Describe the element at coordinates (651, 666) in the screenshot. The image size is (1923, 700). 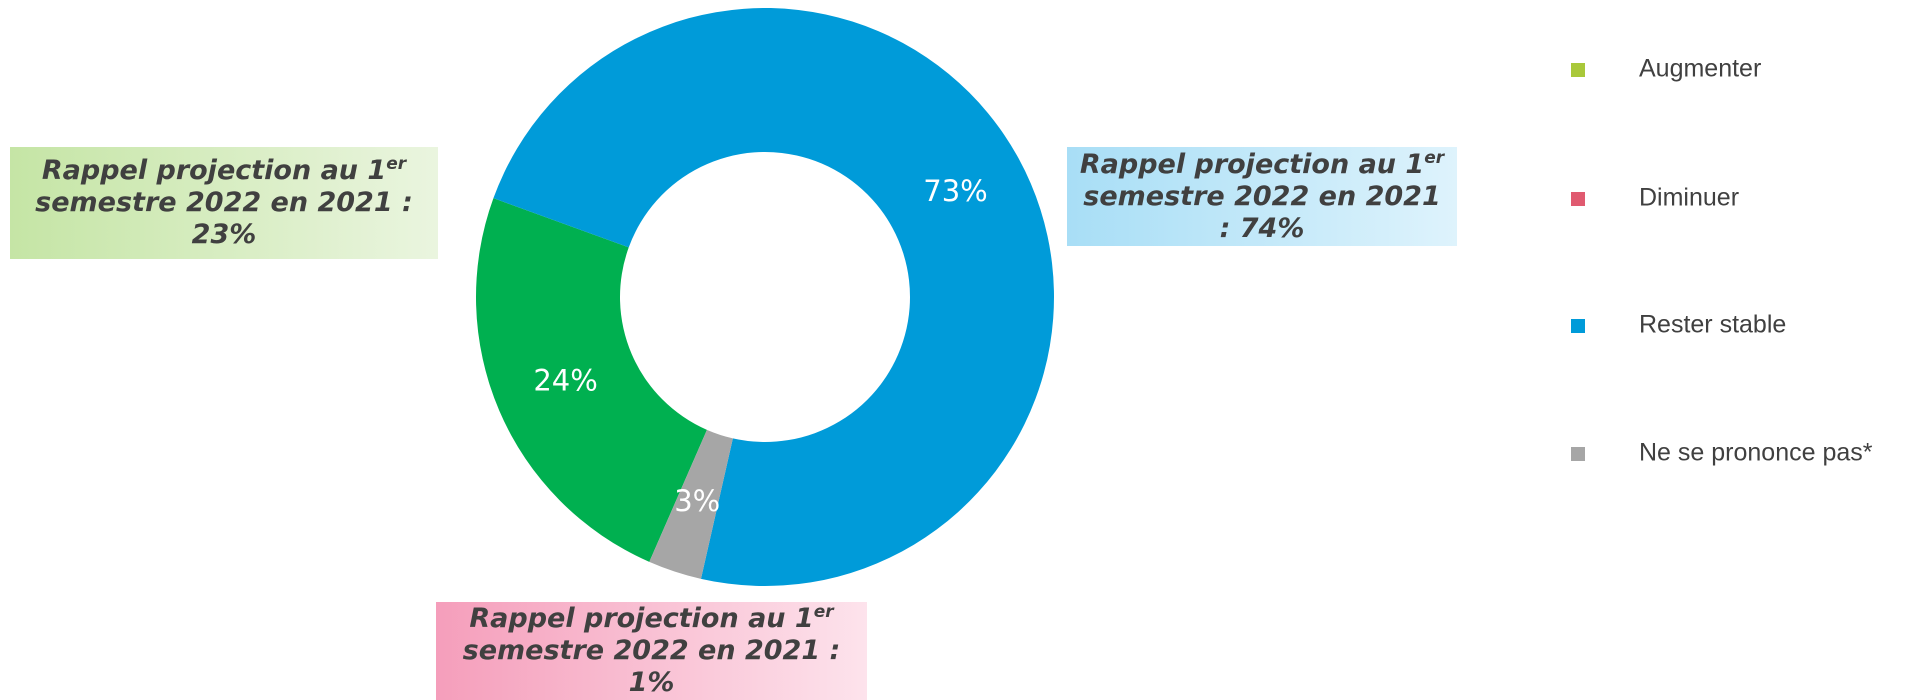
I see `annotation-part: semestre 2022 en 2021 : 1%` at that location.